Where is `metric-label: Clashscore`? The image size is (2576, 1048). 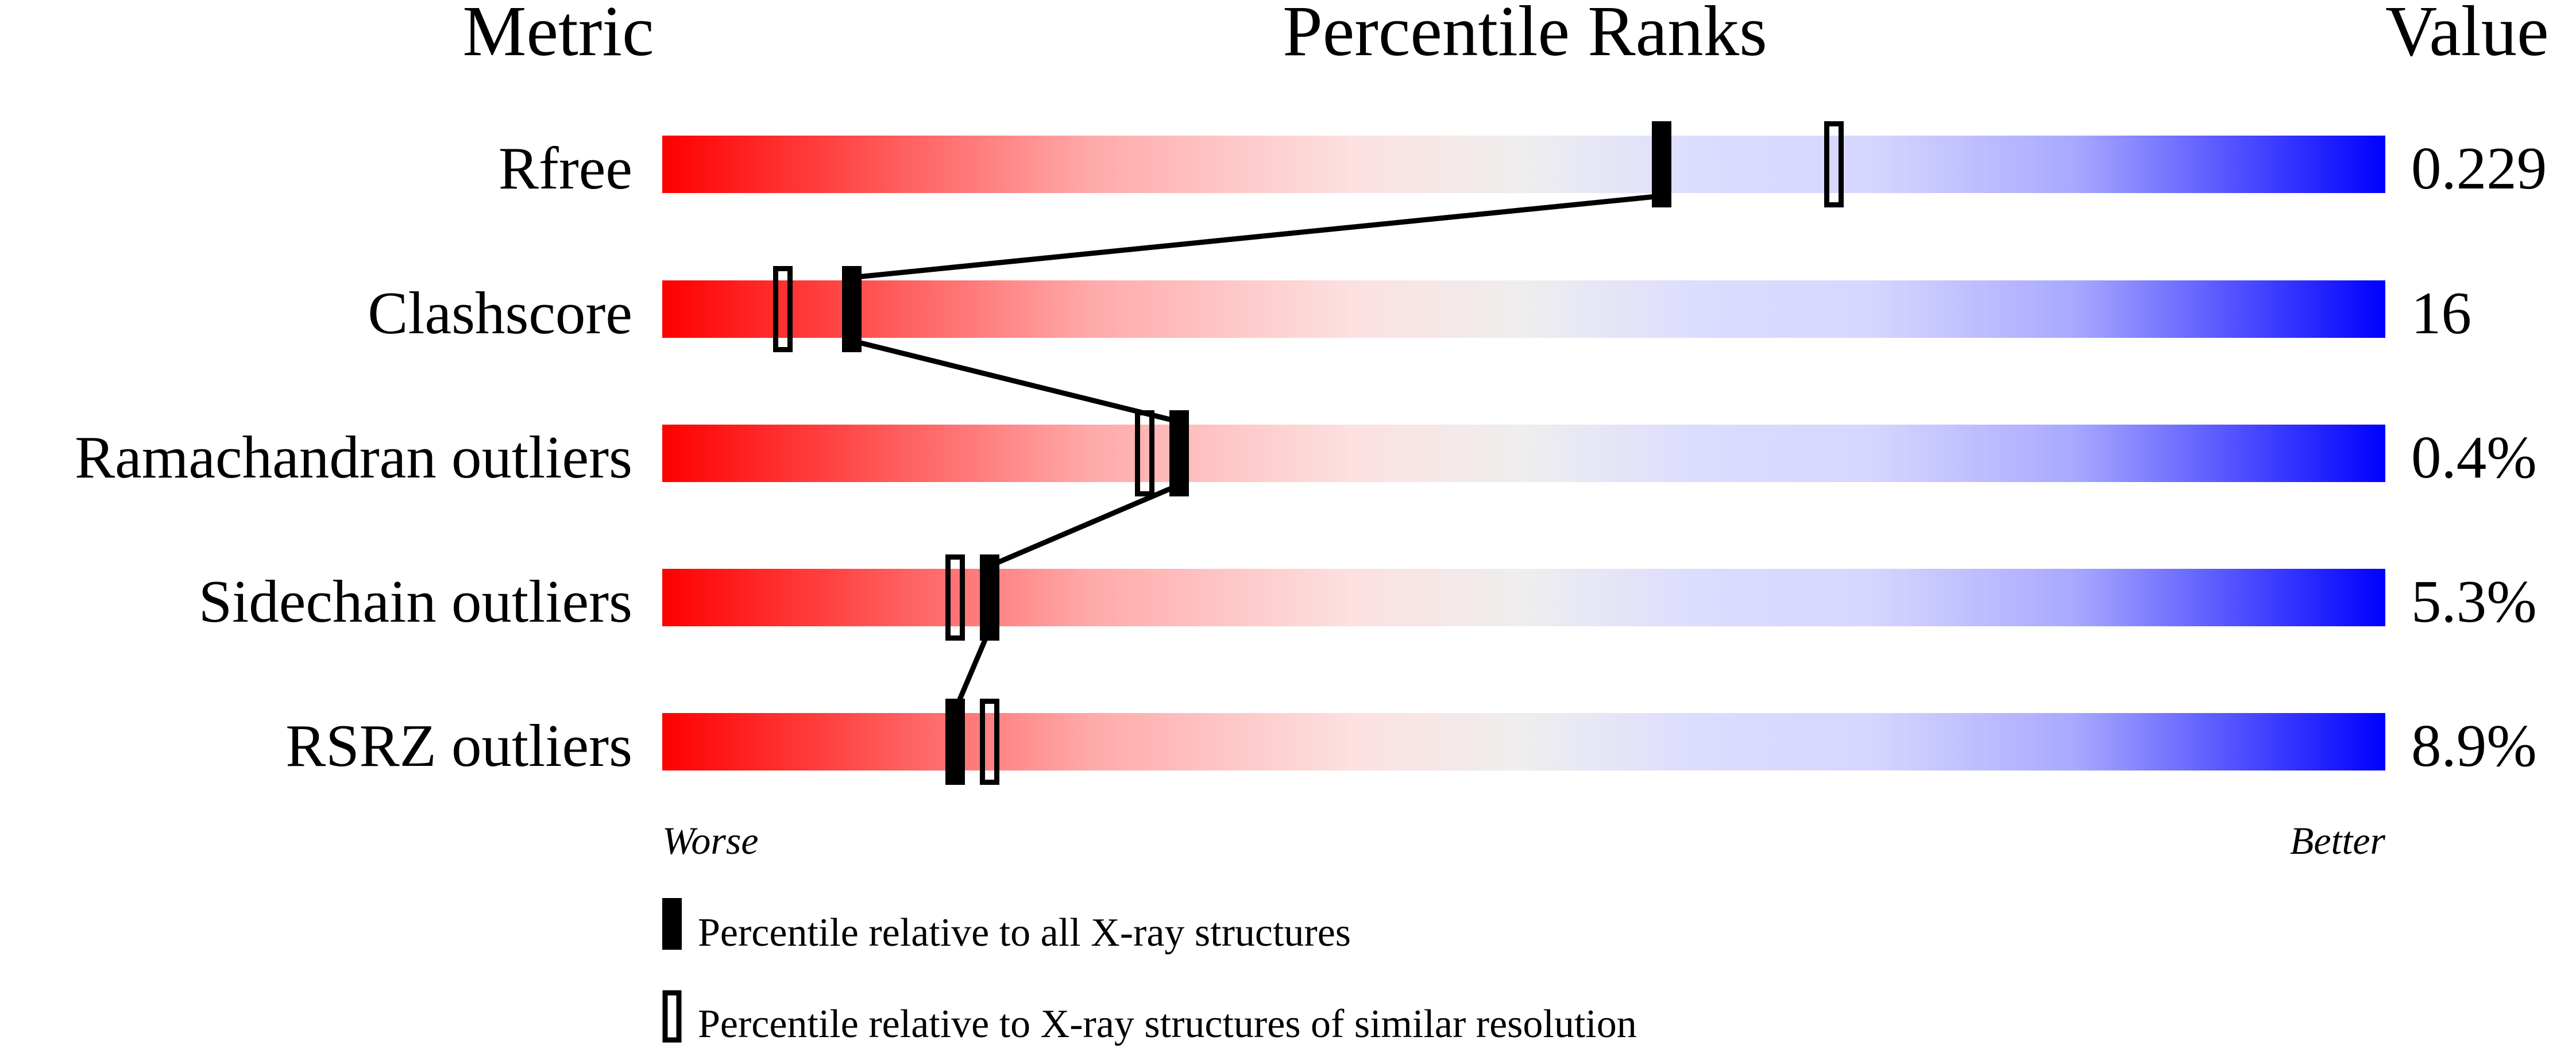
metric-label: Clashscore is located at coordinates (500, 312).